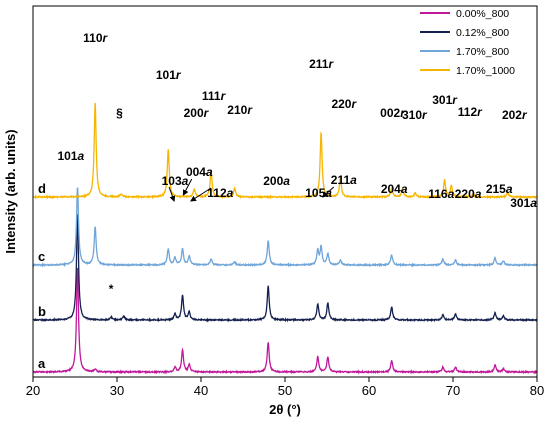 The width and height of the screenshot is (550, 428). Describe the element at coordinates (515, 115) in the screenshot. I see `peak-label: 202r` at that location.